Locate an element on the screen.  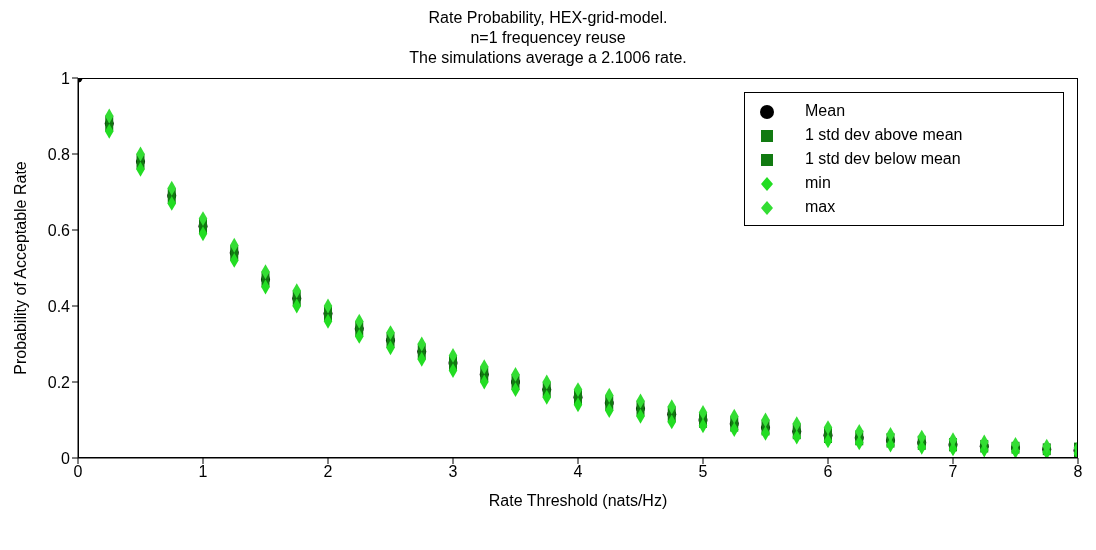
legend-label: 1 std dev above mean is located at coordinates (884, 134).